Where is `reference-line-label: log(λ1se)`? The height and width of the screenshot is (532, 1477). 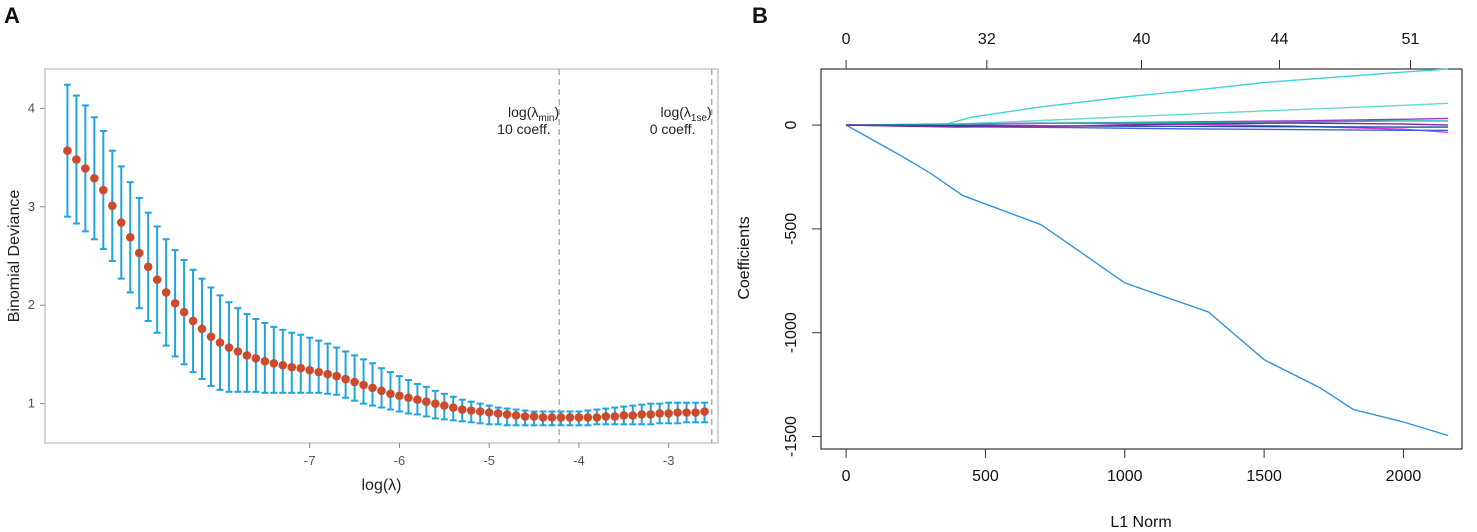 reference-line-label: log(λ1se) is located at coordinates (686, 114).